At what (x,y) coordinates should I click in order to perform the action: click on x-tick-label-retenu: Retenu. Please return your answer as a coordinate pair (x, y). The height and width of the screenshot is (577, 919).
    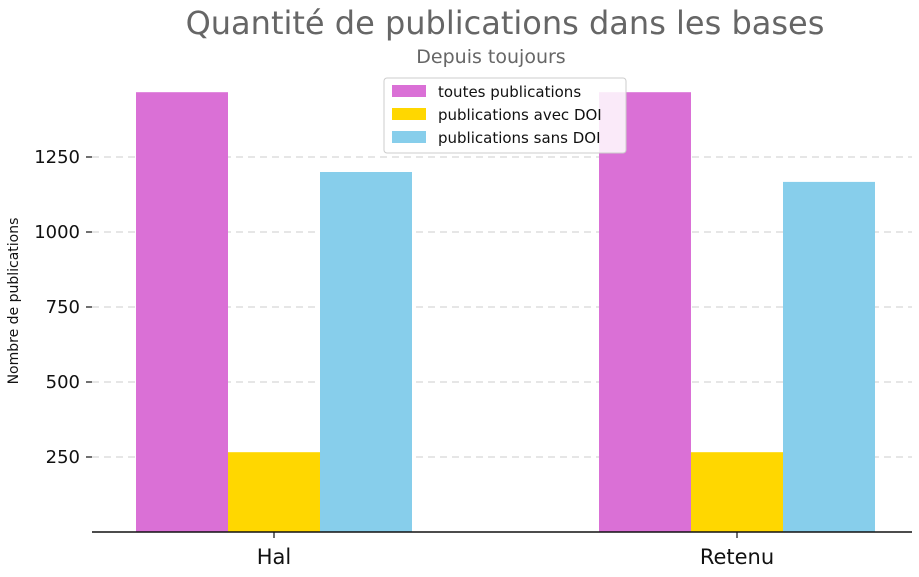
    Looking at the image, I should click on (737, 557).